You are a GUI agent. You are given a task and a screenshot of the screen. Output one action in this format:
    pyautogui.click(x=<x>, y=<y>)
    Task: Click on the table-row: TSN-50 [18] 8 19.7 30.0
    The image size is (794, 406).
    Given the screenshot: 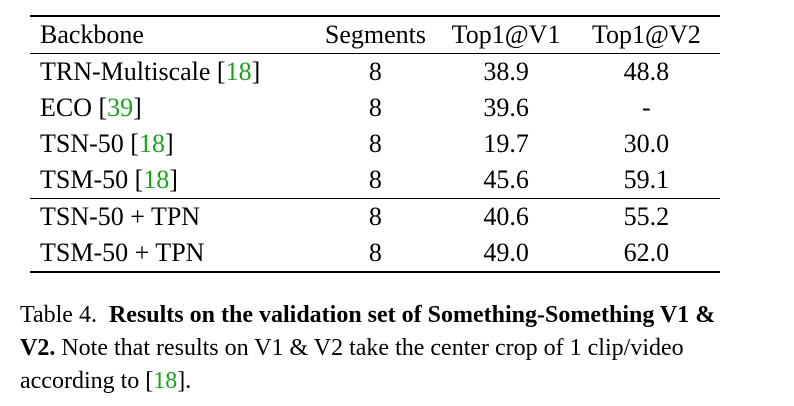 What is the action you would take?
    pyautogui.click(x=375, y=144)
    